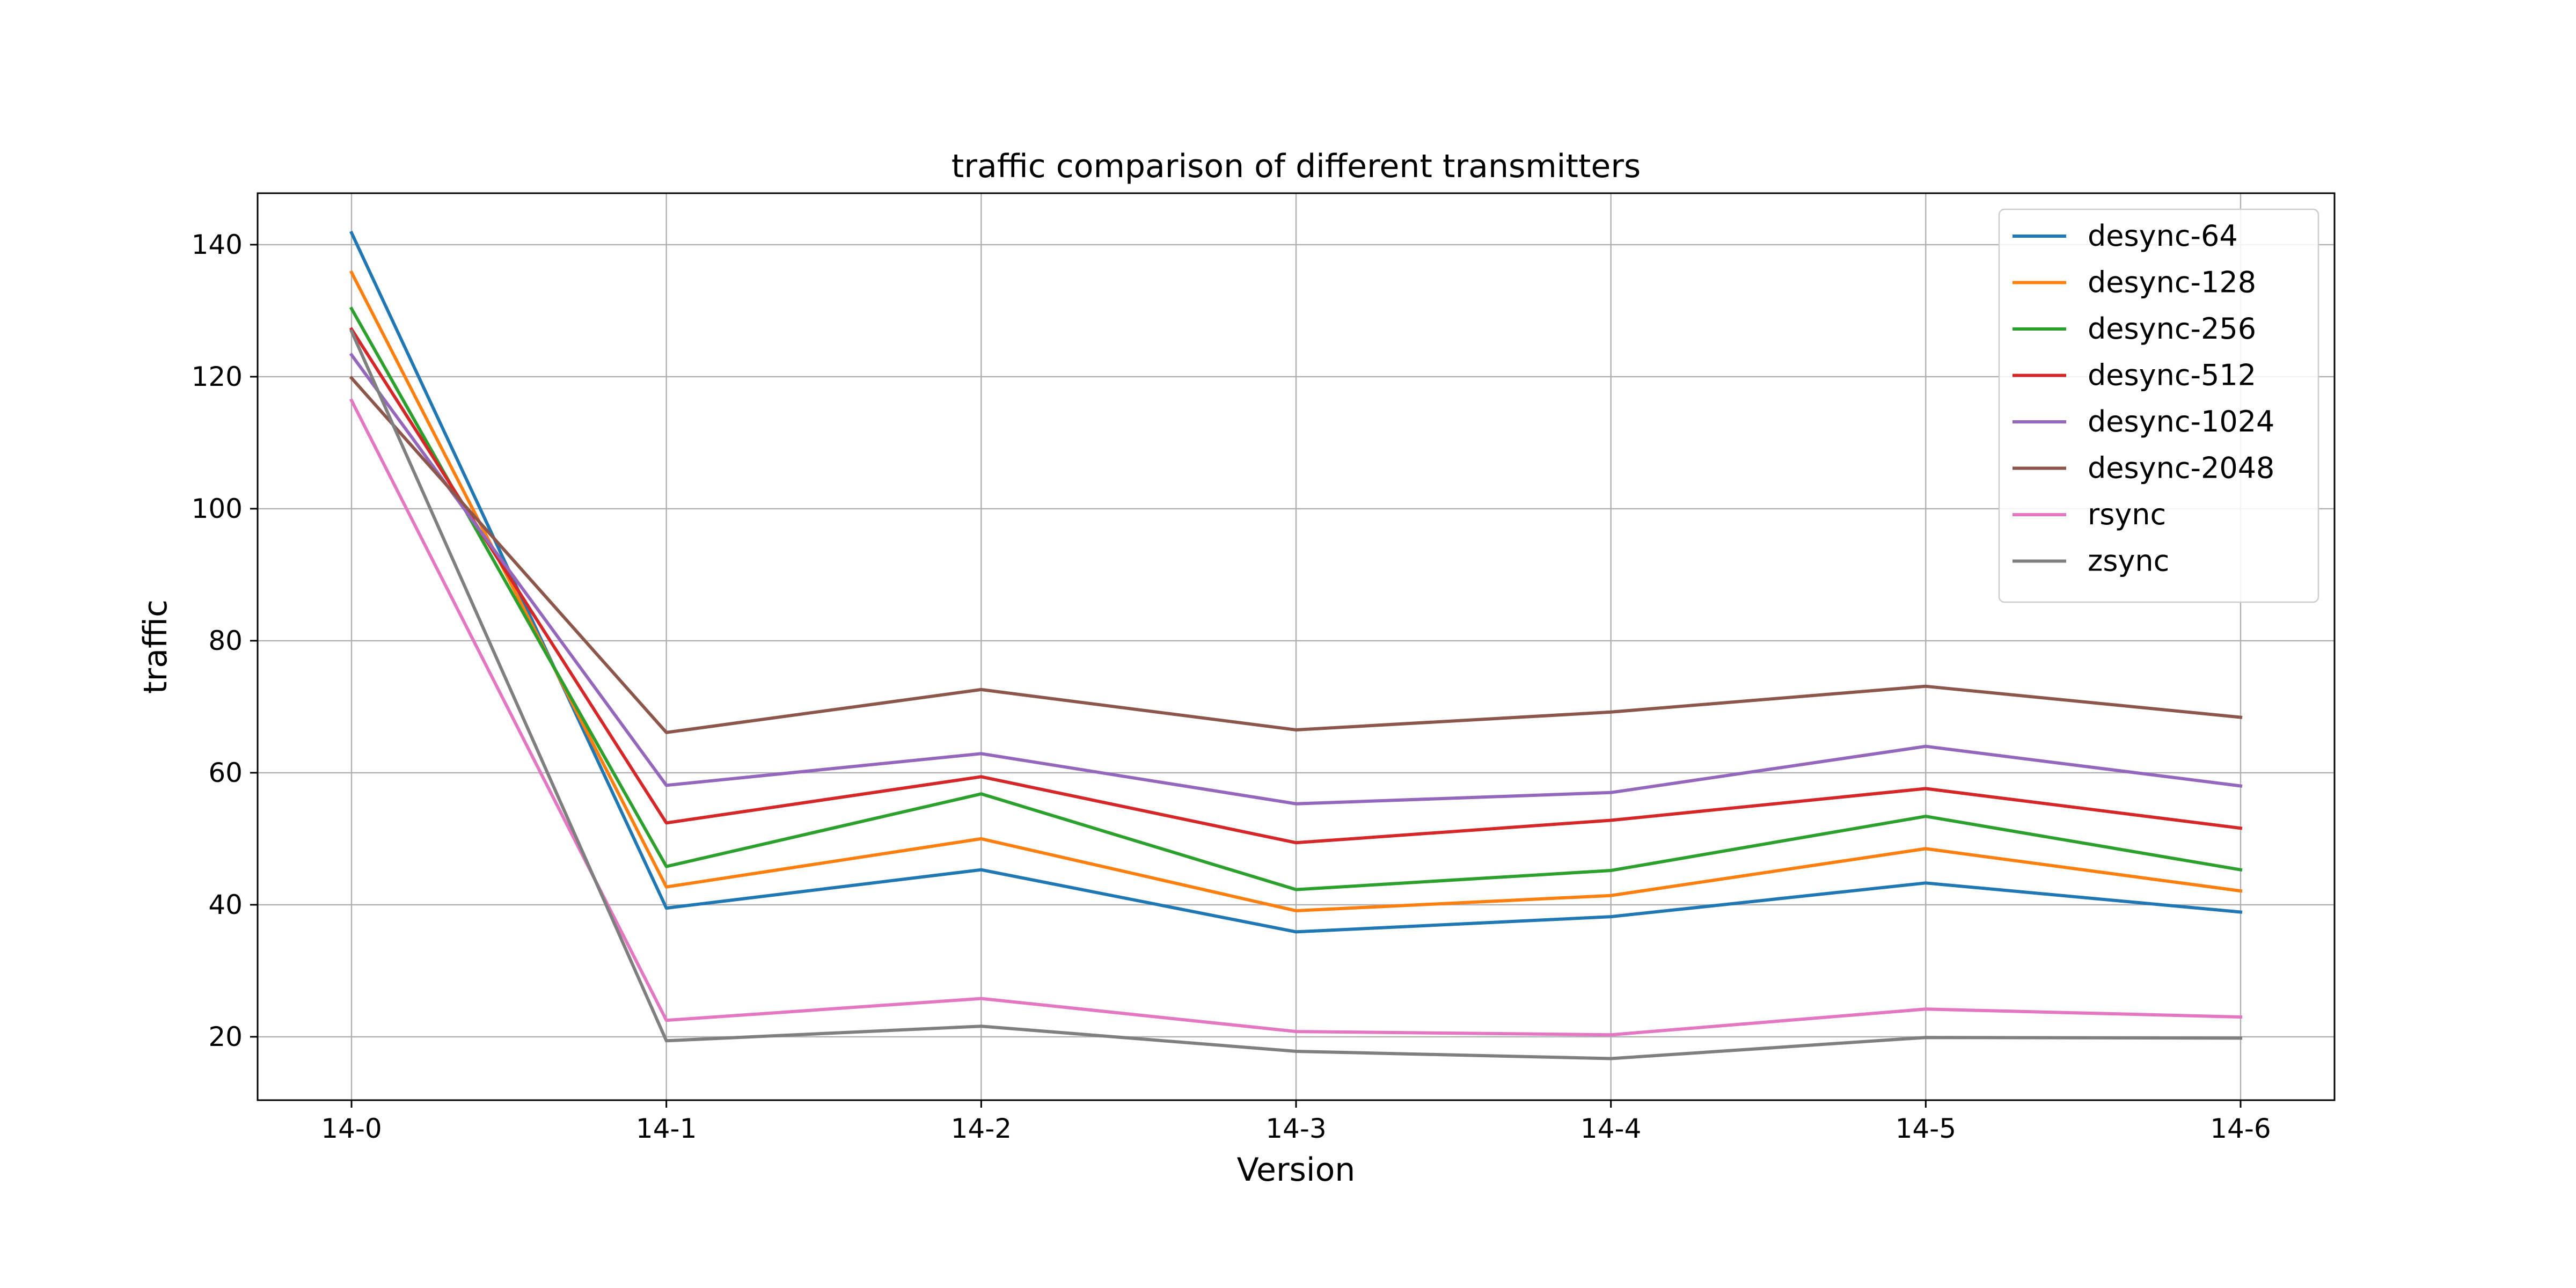  Describe the element at coordinates (225, 640) in the screenshot. I see `y-tick-label: 80` at that location.